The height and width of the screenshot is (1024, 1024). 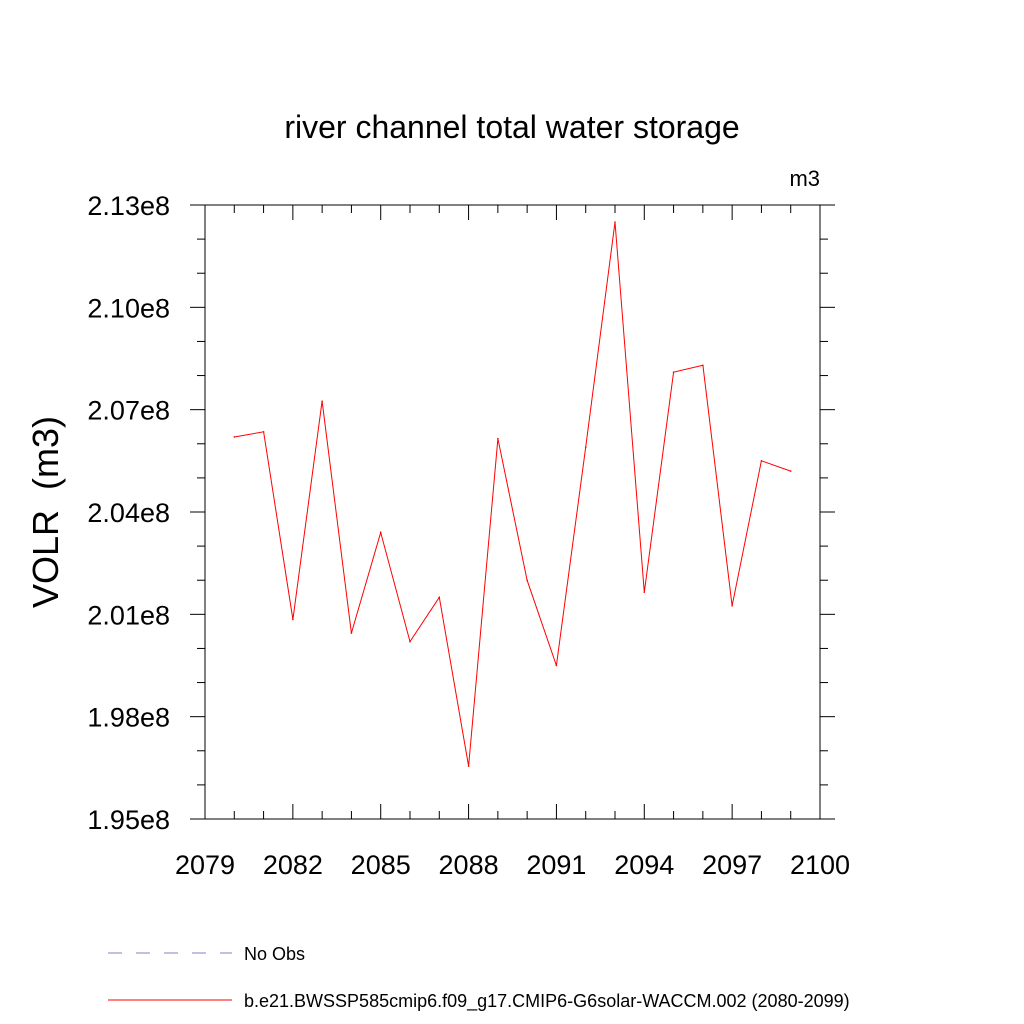 I want to click on y-tick-label: 2.10e8, so click(x=128, y=308).